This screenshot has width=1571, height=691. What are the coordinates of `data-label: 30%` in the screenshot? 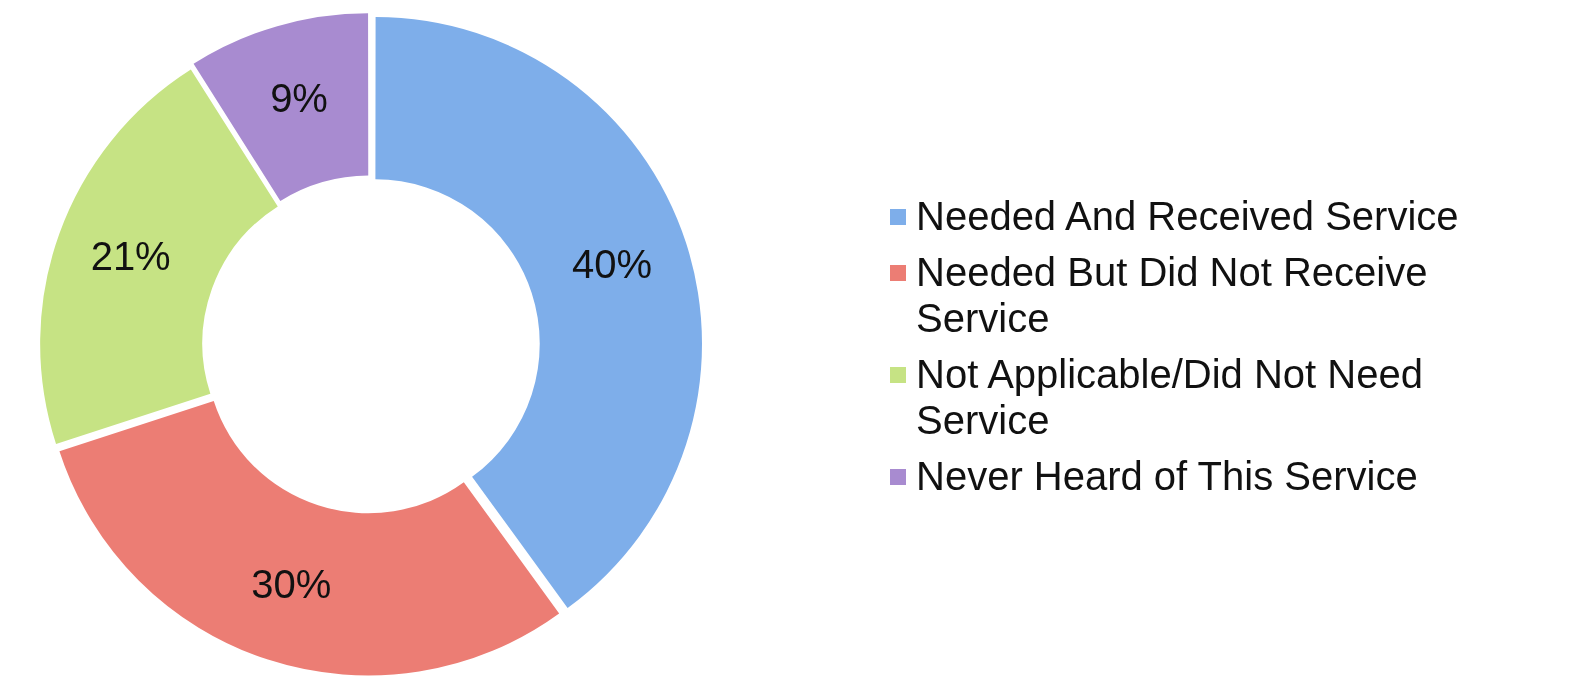 It's located at (291, 584).